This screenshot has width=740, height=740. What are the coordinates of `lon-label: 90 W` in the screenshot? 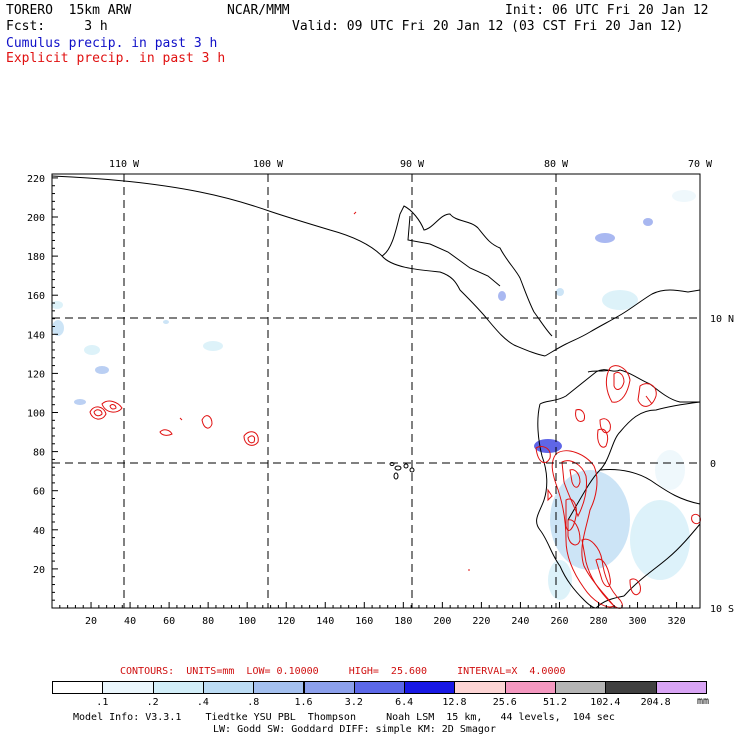 It's located at (412, 164).